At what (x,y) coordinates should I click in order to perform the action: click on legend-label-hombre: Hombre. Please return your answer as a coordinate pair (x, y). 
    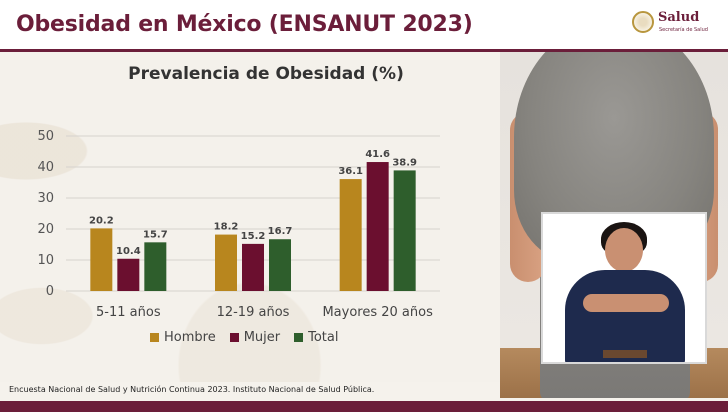
    Looking at the image, I should click on (190, 337).